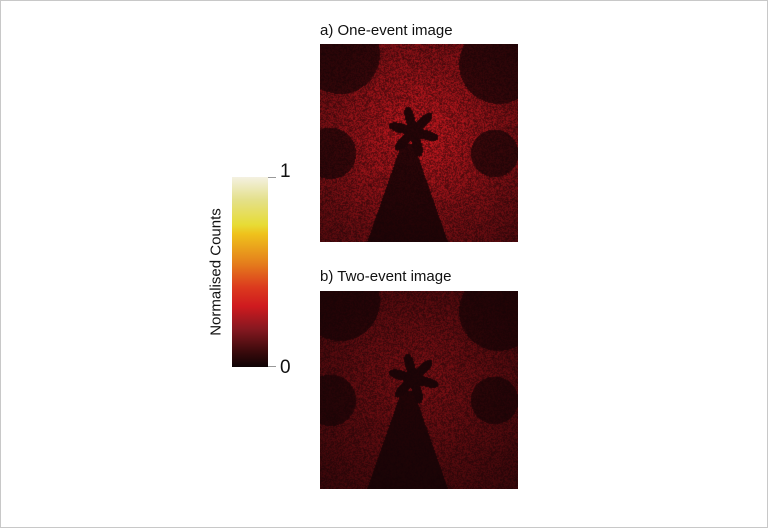 The width and height of the screenshot is (768, 528). What do you see at coordinates (250, 272) in the screenshot?
I see `colorbar` at bounding box center [250, 272].